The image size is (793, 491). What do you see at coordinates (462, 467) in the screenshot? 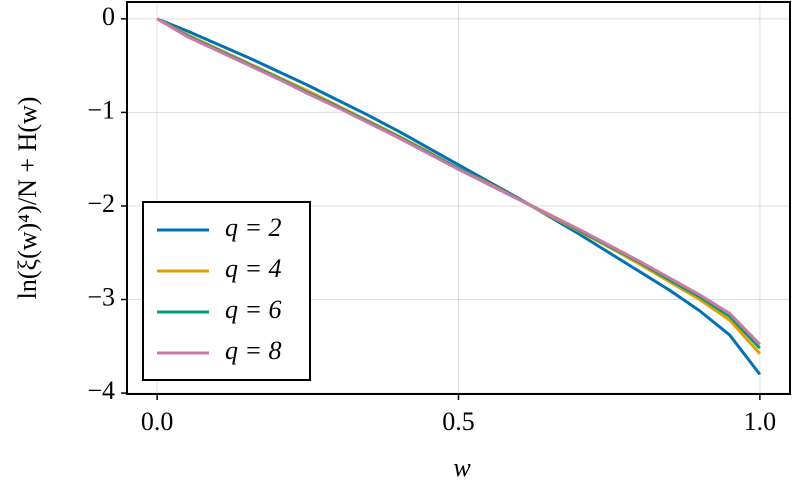
I see `x-axis-label: w` at bounding box center [462, 467].